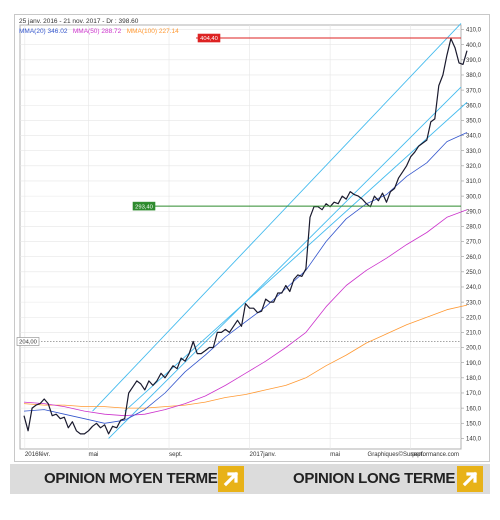  Describe the element at coordinates (474, 197) in the screenshot. I see `y-tick-label: 300,0` at that location.